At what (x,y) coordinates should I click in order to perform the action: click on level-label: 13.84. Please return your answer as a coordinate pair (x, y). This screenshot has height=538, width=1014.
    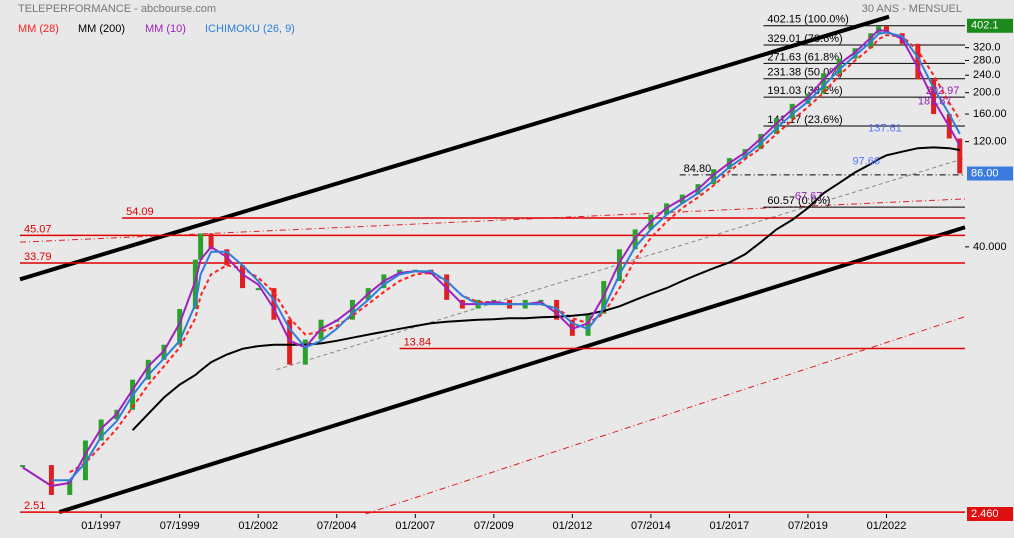
    Looking at the image, I should click on (418, 342).